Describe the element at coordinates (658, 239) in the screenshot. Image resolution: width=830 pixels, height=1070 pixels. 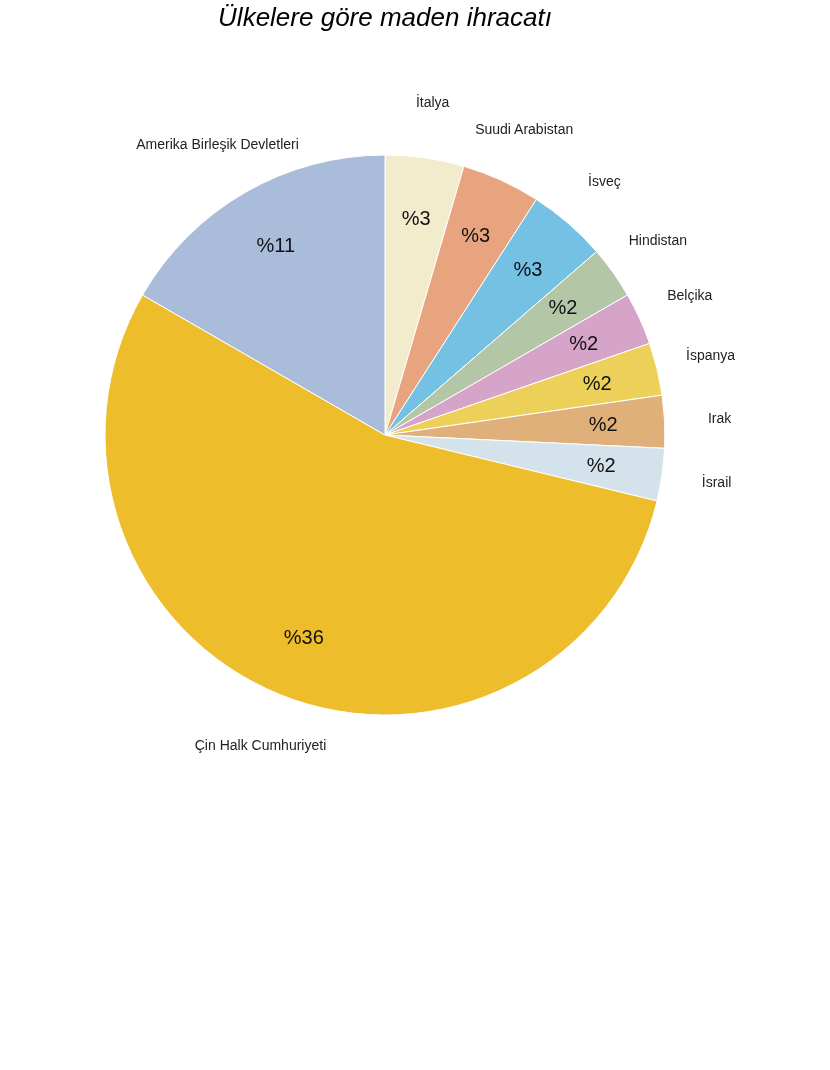
I see `slice-label: Hindistan` at that location.